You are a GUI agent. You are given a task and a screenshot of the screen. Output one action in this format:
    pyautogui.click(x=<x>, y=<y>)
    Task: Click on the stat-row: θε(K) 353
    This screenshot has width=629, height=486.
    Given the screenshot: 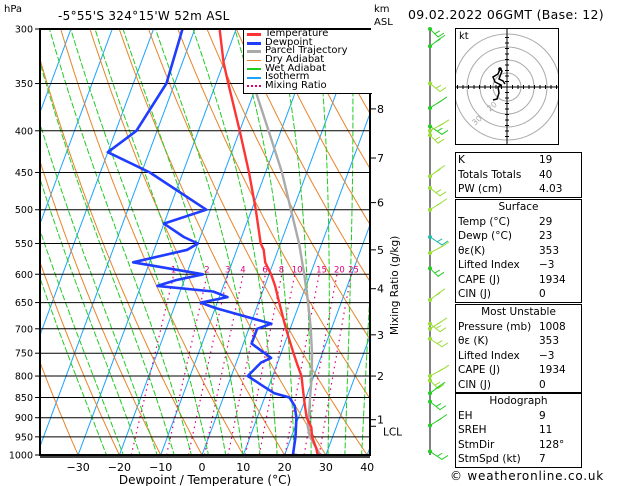 What is the action you would take?
    pyautogui.click(x=518, y=251)
    